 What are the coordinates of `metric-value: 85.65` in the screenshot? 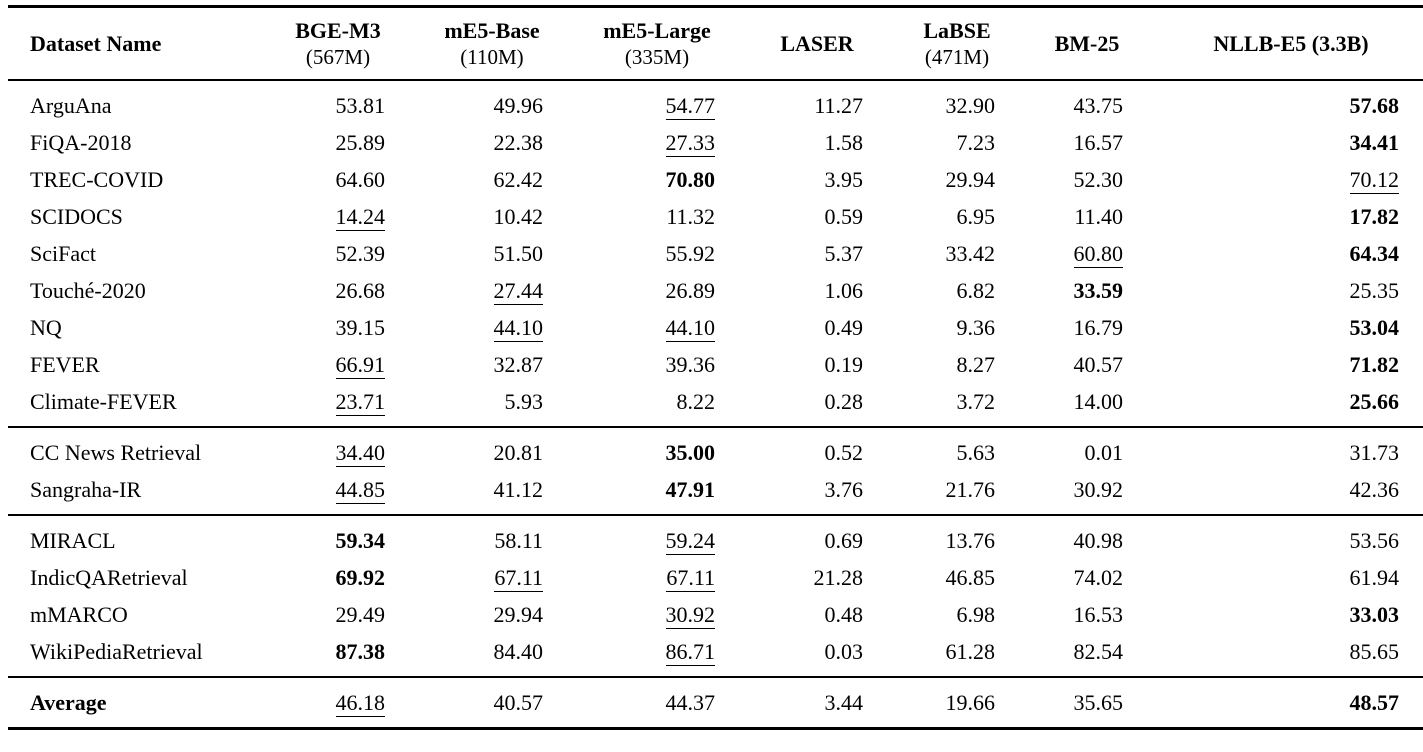 It's located at (1374, 651).